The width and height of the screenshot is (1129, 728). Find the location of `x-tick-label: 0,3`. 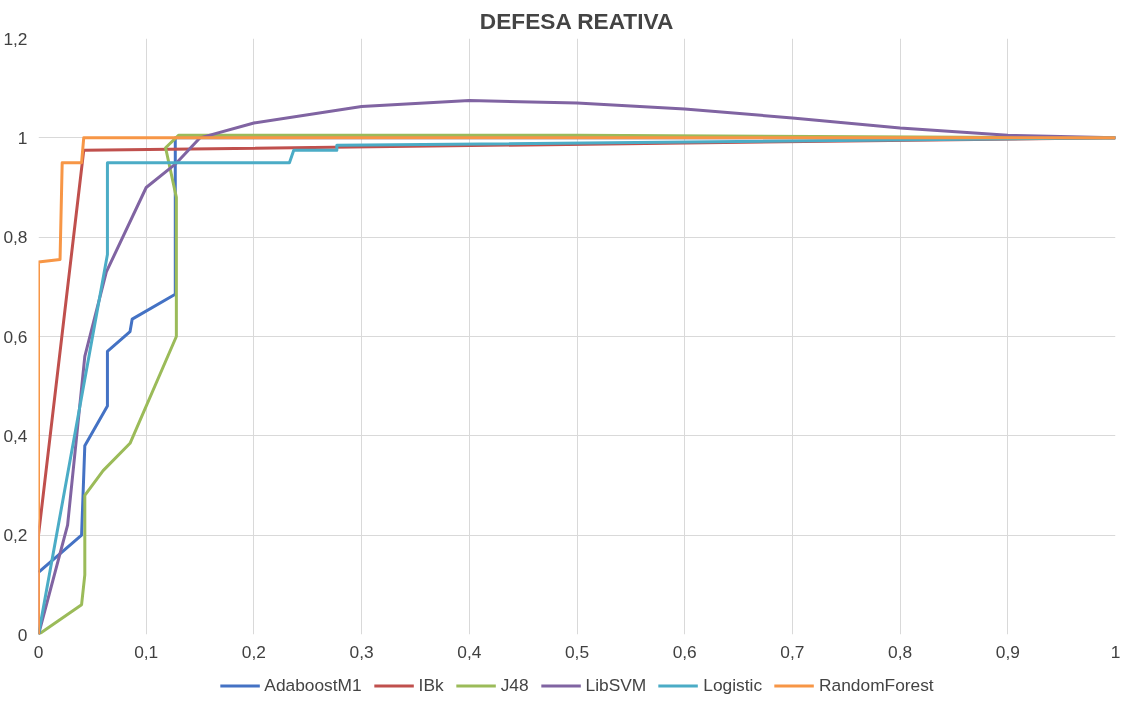

x-tick-label: 0,3 is located at coordinates (361, 651).